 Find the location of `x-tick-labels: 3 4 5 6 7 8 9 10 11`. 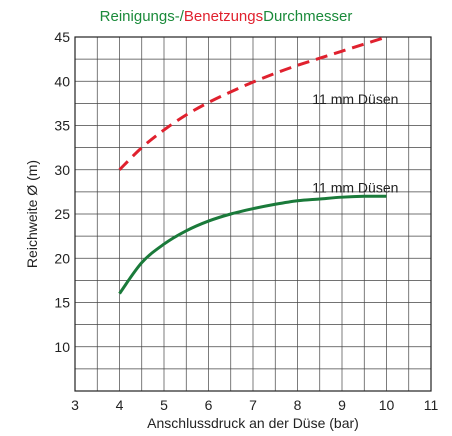

x-tick-labels: 3 4 5 6 7 8 9 10 11 is located at coordinates (254, 405).